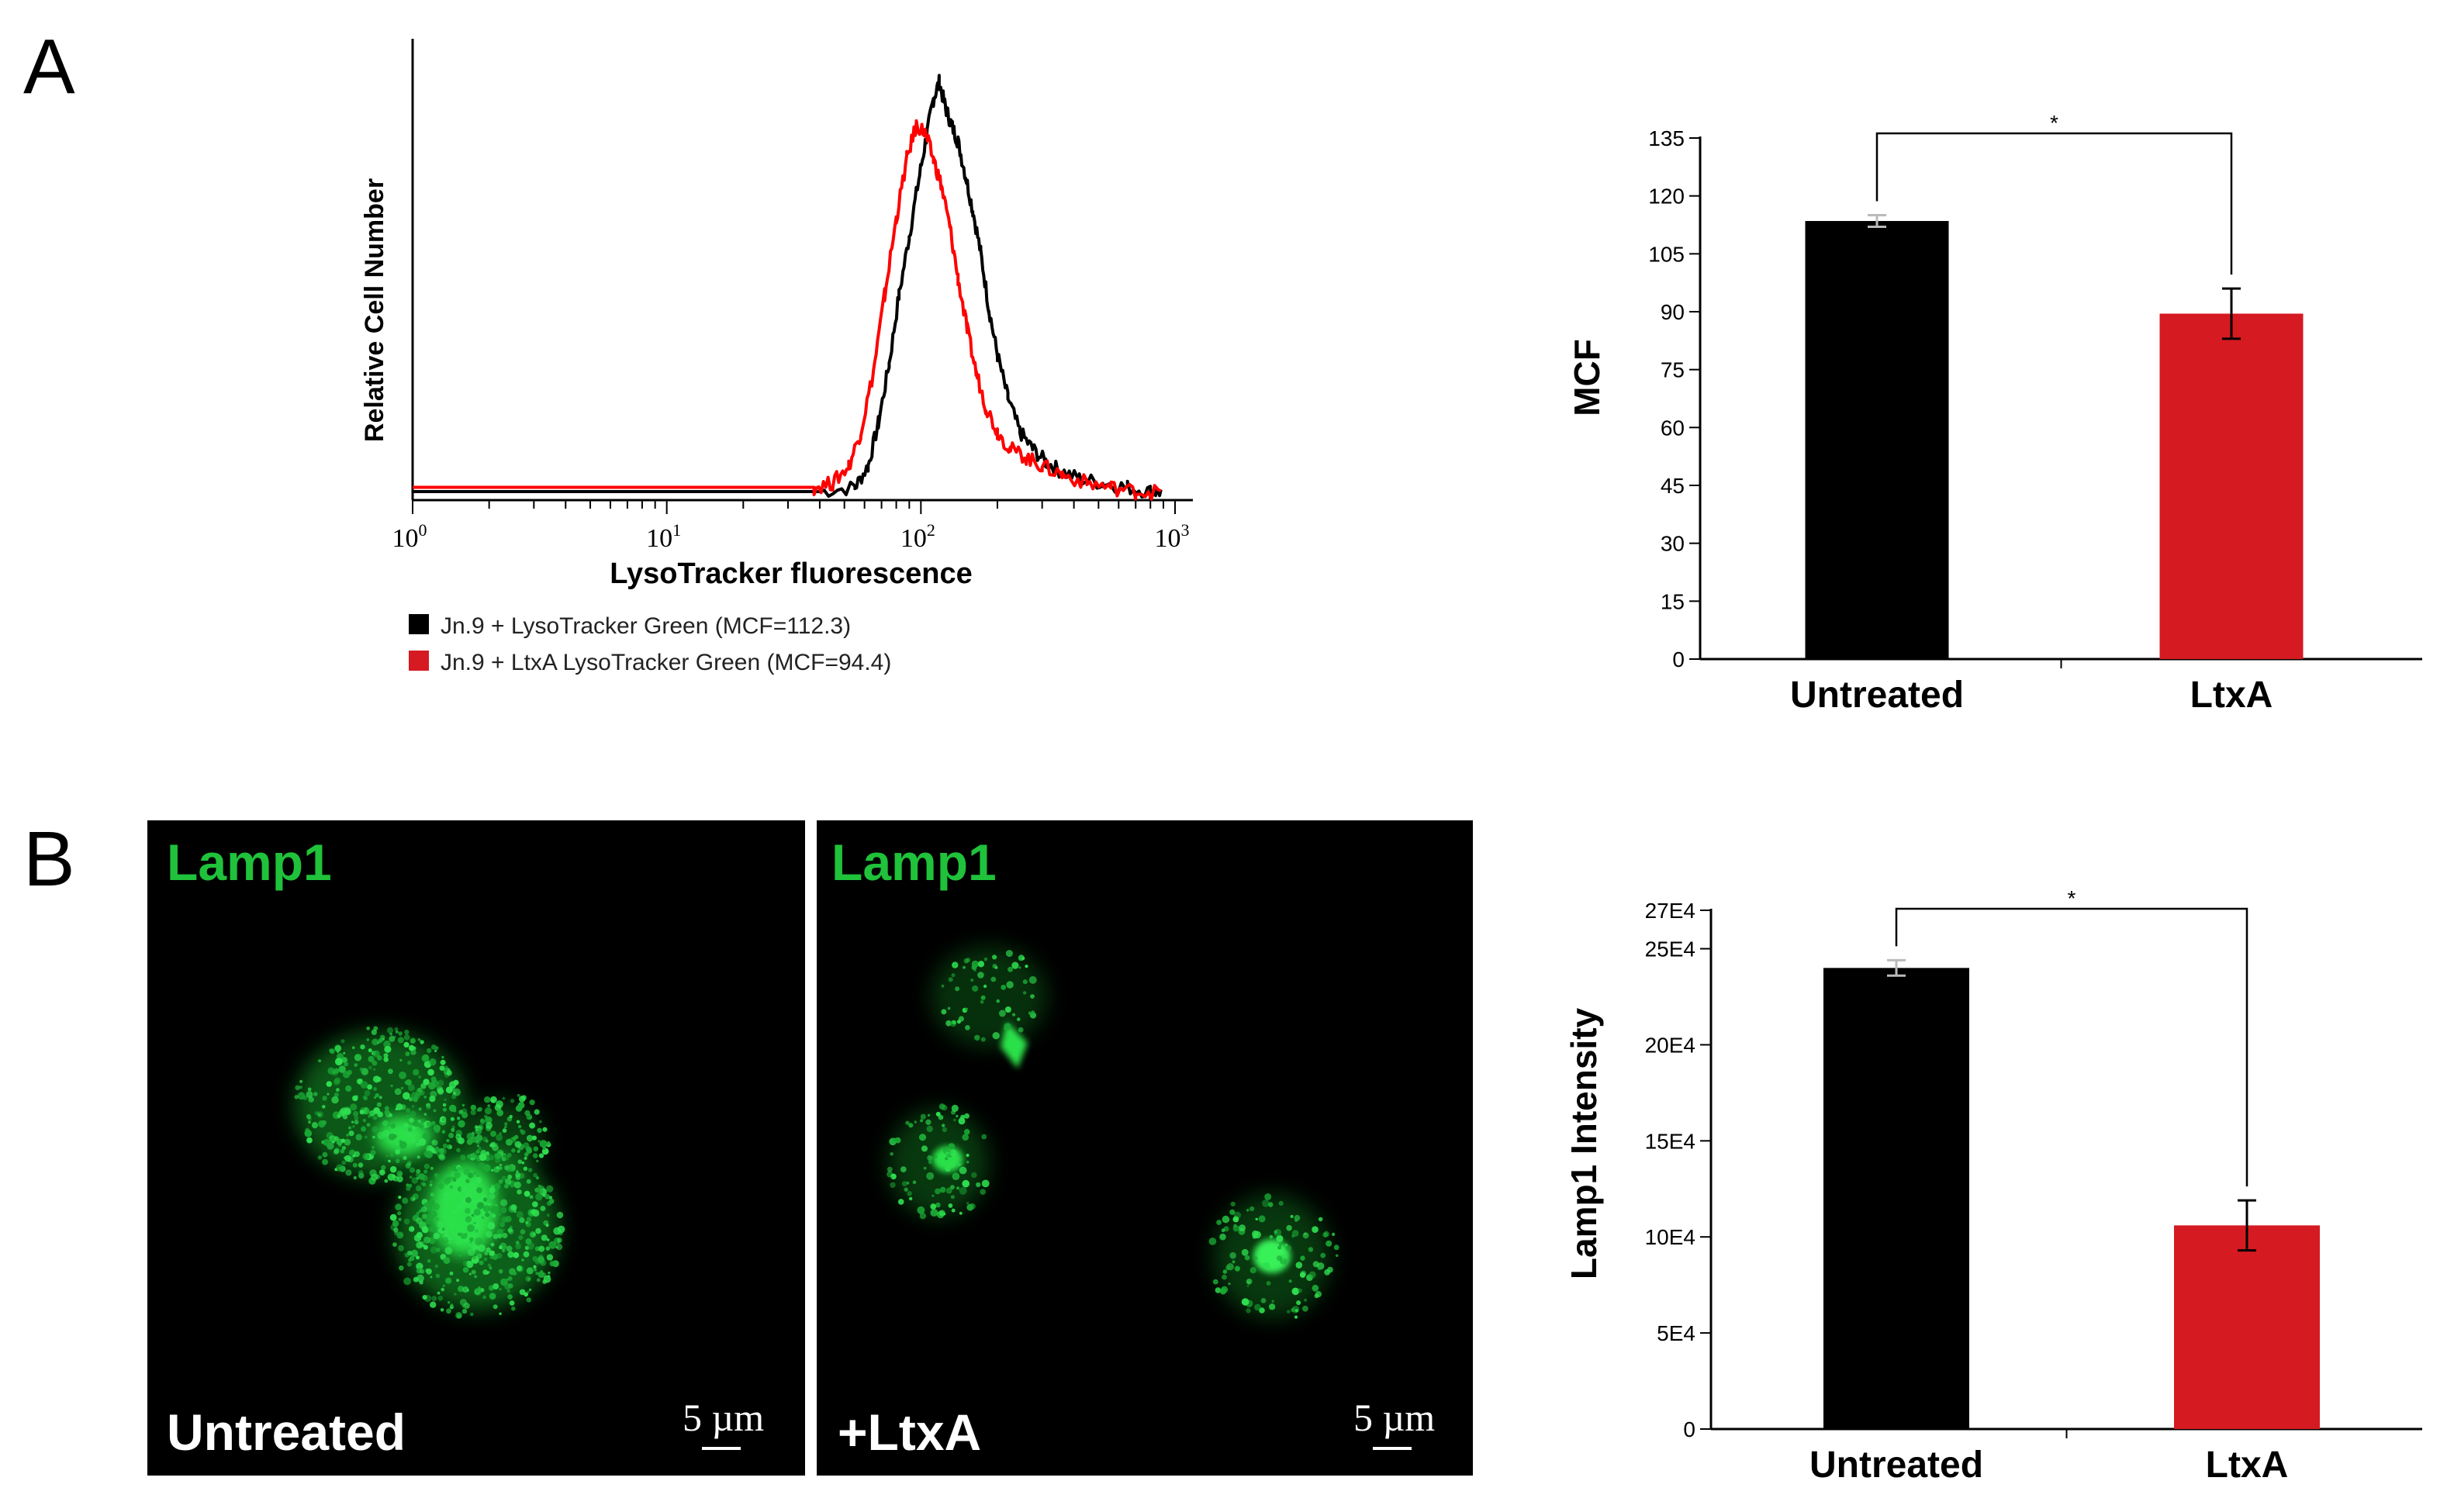  I want to click on micrograph-ltxa: Lamp1 +LtxA 5 µm, so click(1145, 1148).